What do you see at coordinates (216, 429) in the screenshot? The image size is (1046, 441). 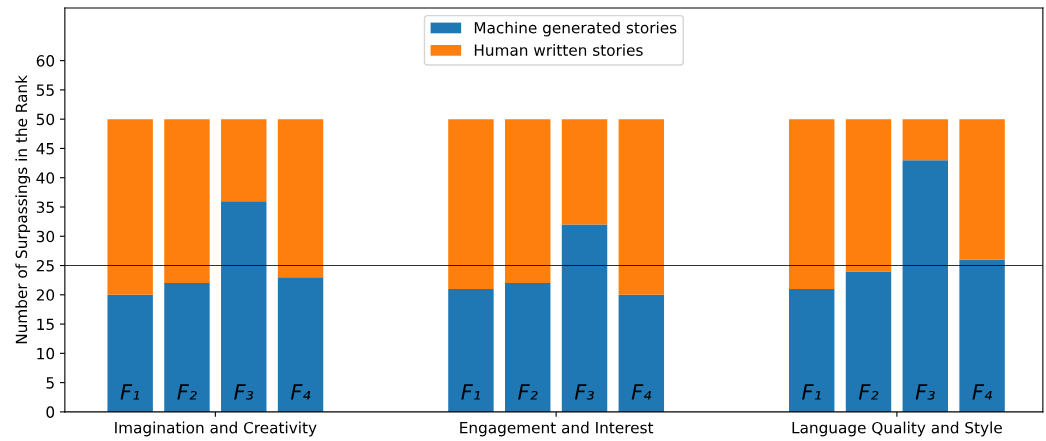 I see `text: Imagination and Creativity` at bounding box center [216, 429].